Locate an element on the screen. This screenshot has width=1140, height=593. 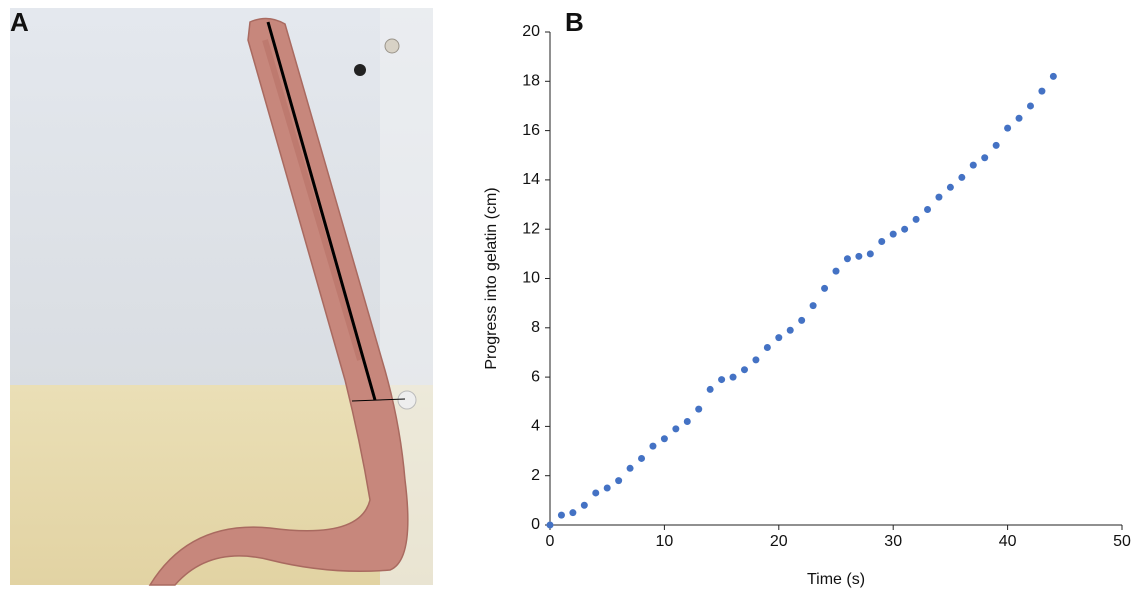
panel-label: B is located at coordinates (574, 22).